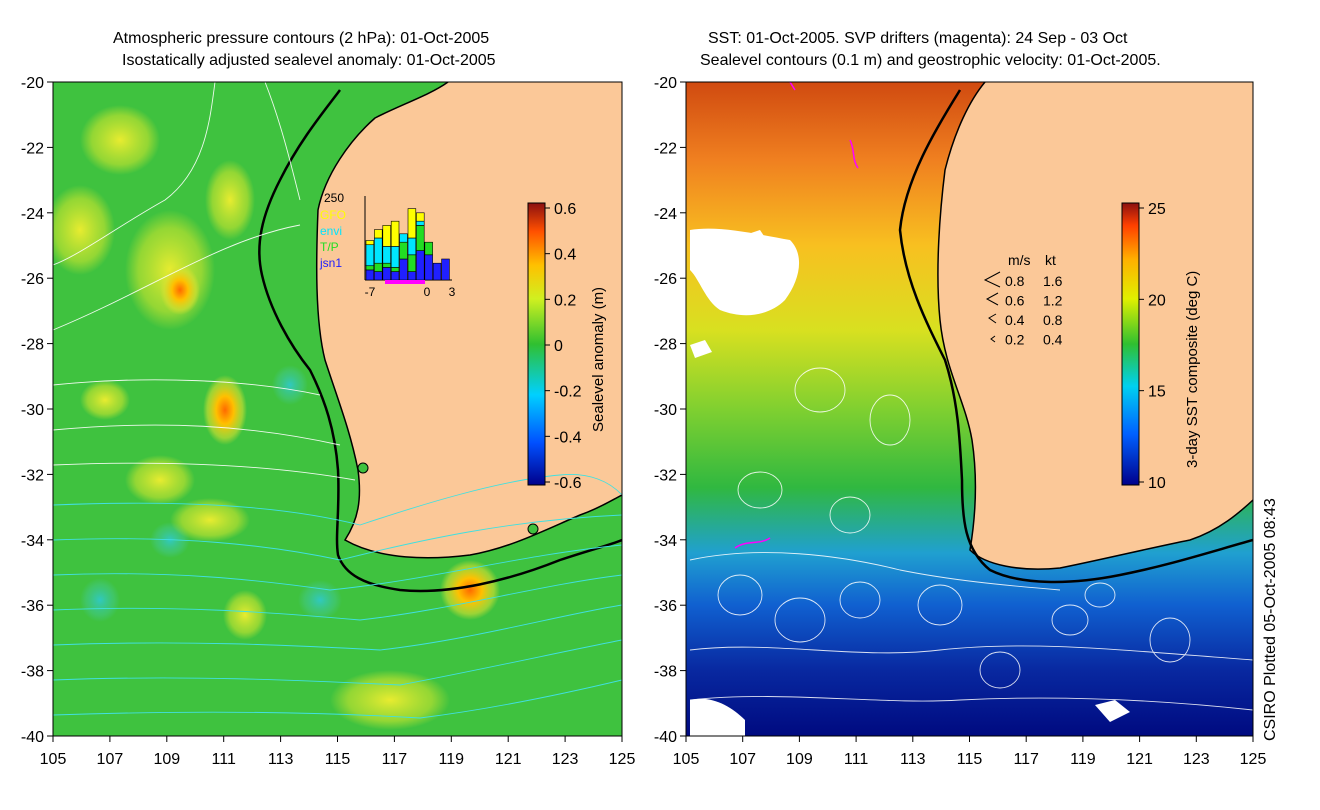 The height and width of the screenshot is (810, 1320). I want to click on colorbar-tick-label: 0.6, so click(565, 209).